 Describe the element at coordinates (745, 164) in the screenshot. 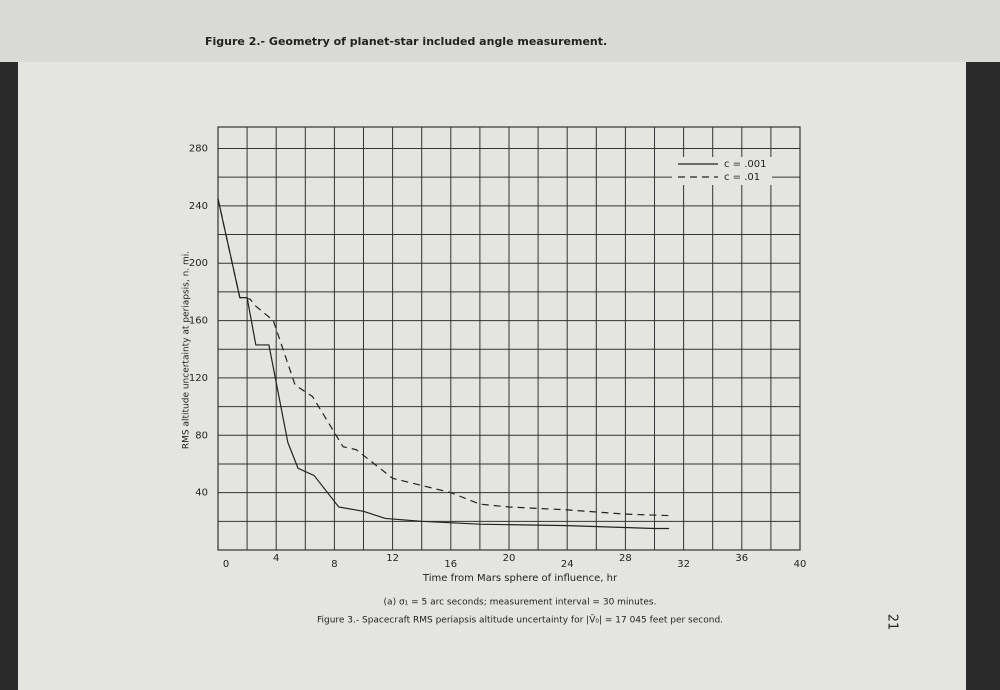

I see `legend-label: c = .001` at that location.